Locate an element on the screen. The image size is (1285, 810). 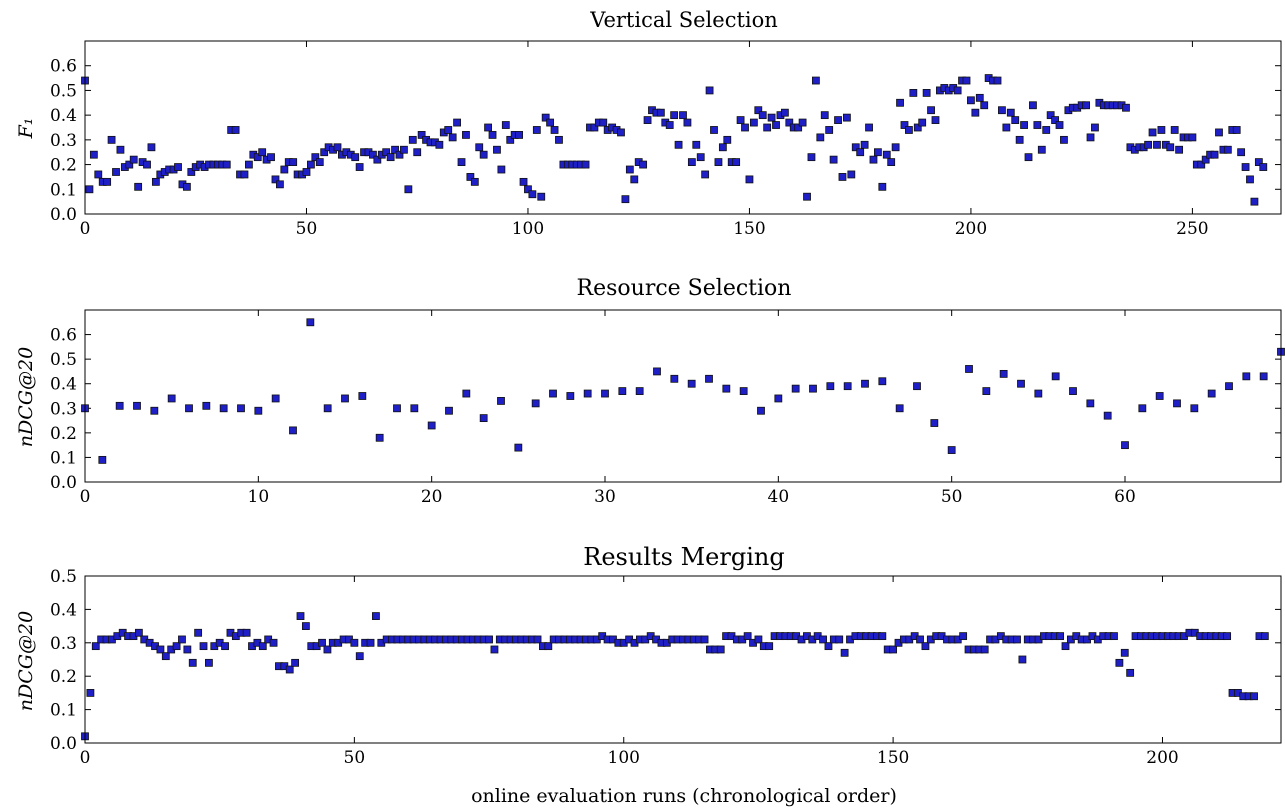
x-tick-label: 250 is located at coordinates (1192, 229).